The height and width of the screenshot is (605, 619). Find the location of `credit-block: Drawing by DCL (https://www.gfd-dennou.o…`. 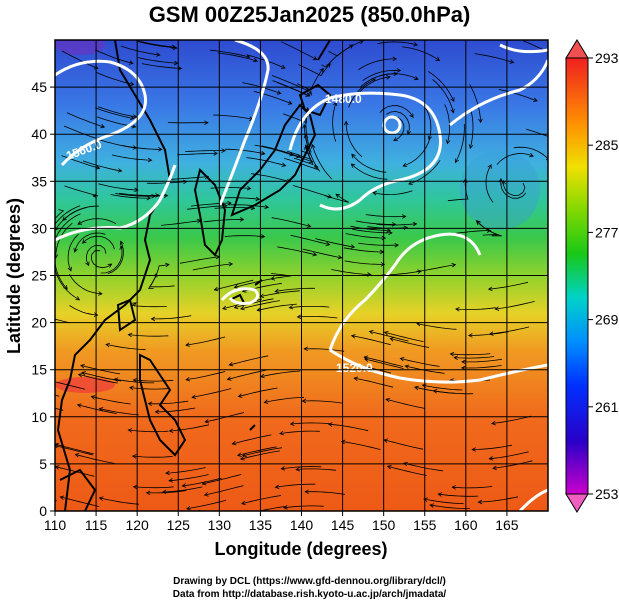

credit-block: Drawing by DCL (https://www.gfd-dennou.o… is located at coordinates (309, 588).